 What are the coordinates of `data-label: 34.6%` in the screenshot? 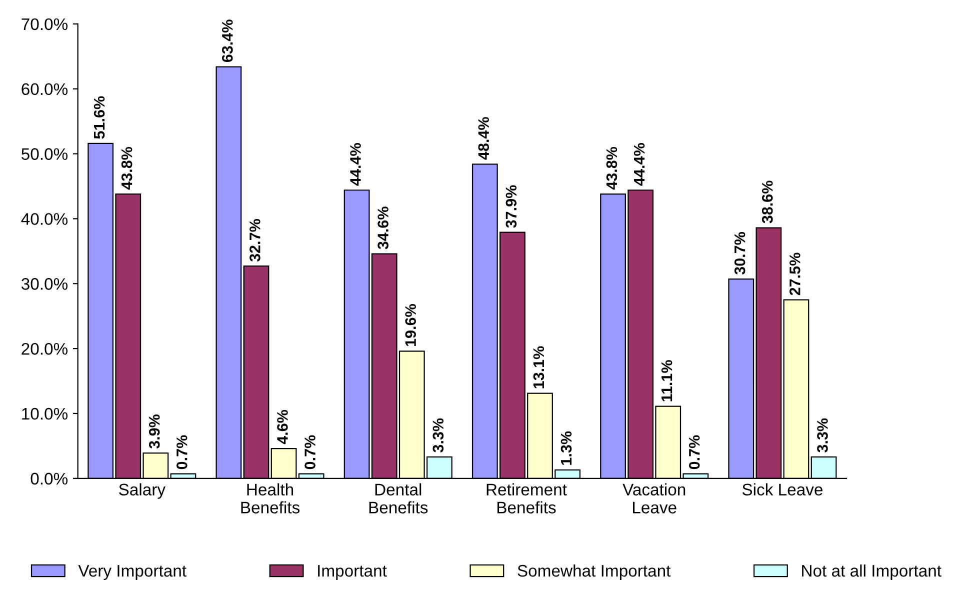 It's located at (383, 228).